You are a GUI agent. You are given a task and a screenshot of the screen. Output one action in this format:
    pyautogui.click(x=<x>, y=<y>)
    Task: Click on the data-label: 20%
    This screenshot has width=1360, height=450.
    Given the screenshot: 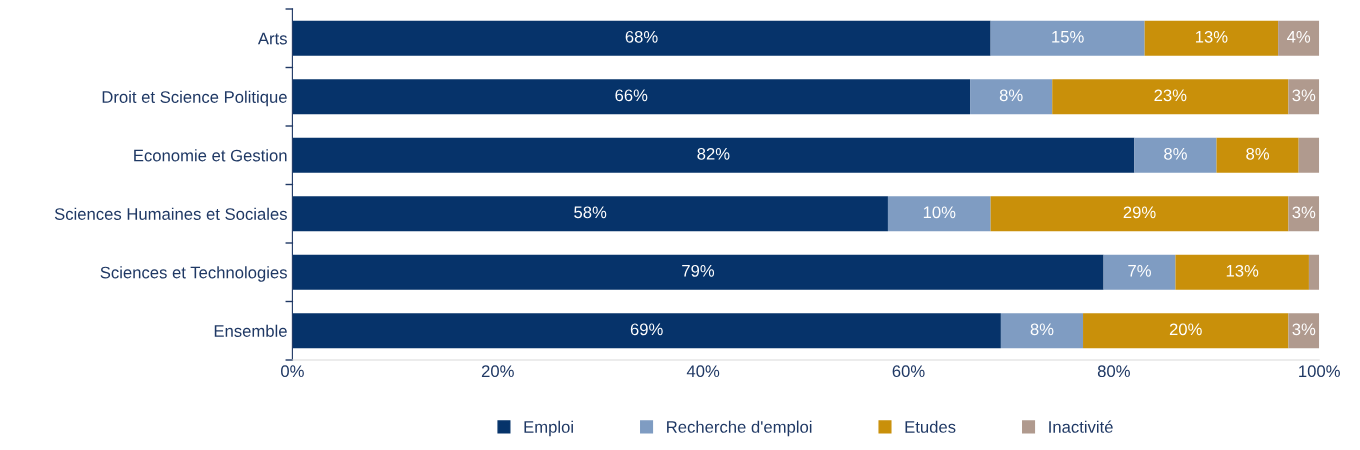 What is the action you would take?
    pyautogui.click(x=1185, y=329)
    